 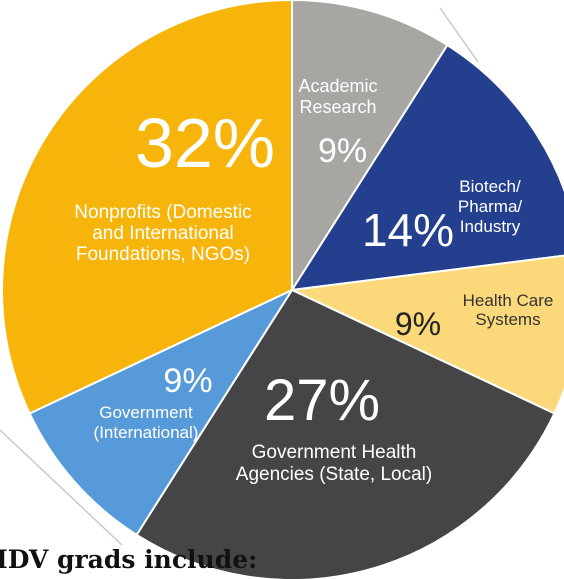 I want to click on slice-category-label: Government Health Agencies (State, Local), so click(x=334, y=463).